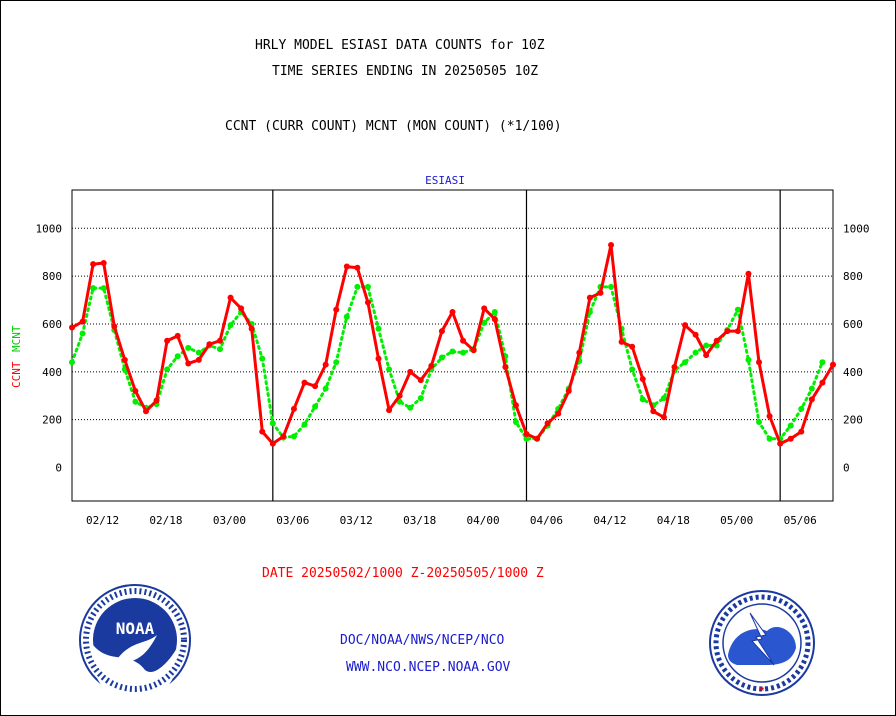 The image size is (896, 716). I want to click on chart-header-line-1: HRLY MODEL ESIASI DATA COUNTS for 10Z, so click(400, 45).